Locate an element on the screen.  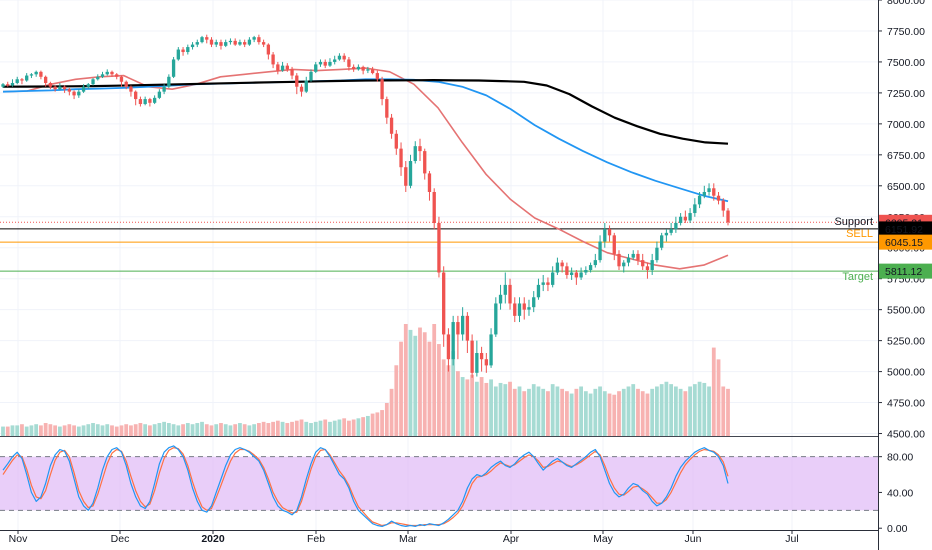
time-tick-label: Mar is located at coordinates (408, 539).